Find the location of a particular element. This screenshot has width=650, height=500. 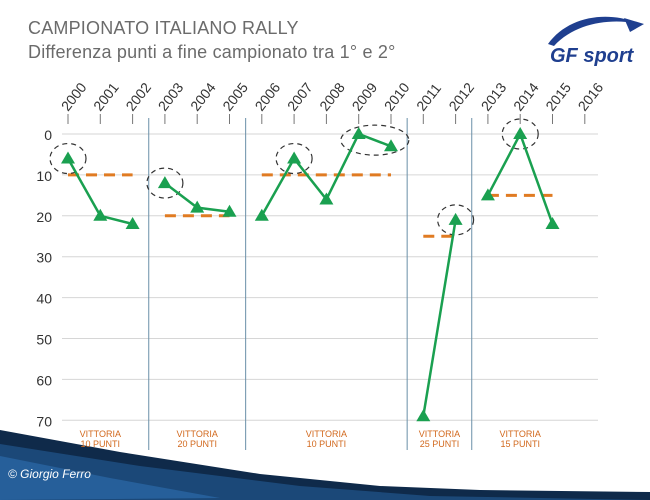

x-tick-label: 2004 is located at coordinates (203, 96).